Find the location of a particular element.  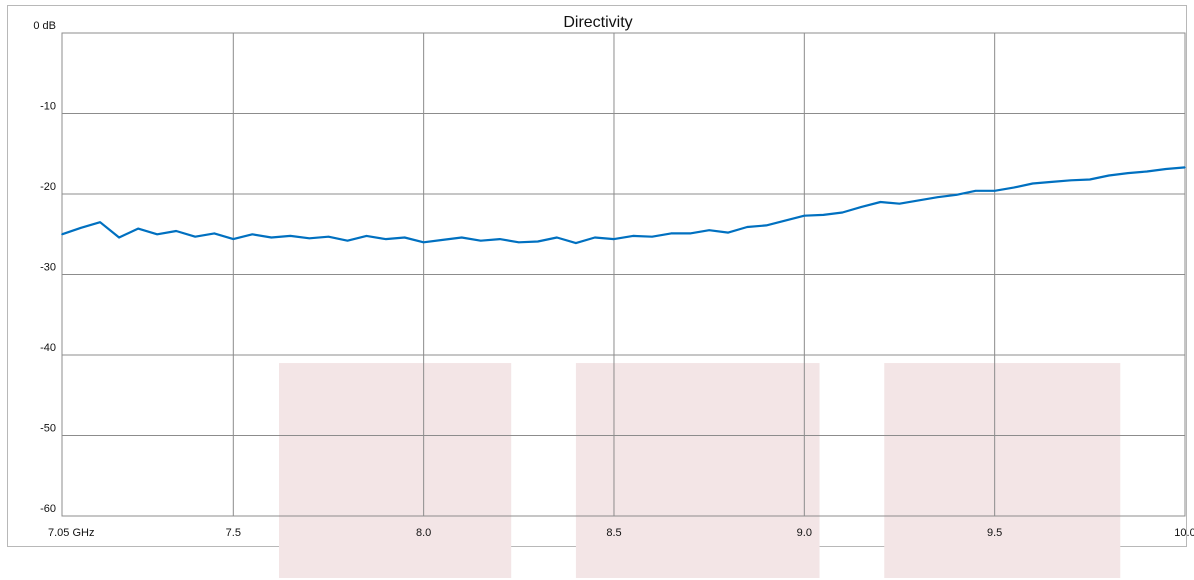

x-tick-label: 7.5 is located at coordinates (233, 533).